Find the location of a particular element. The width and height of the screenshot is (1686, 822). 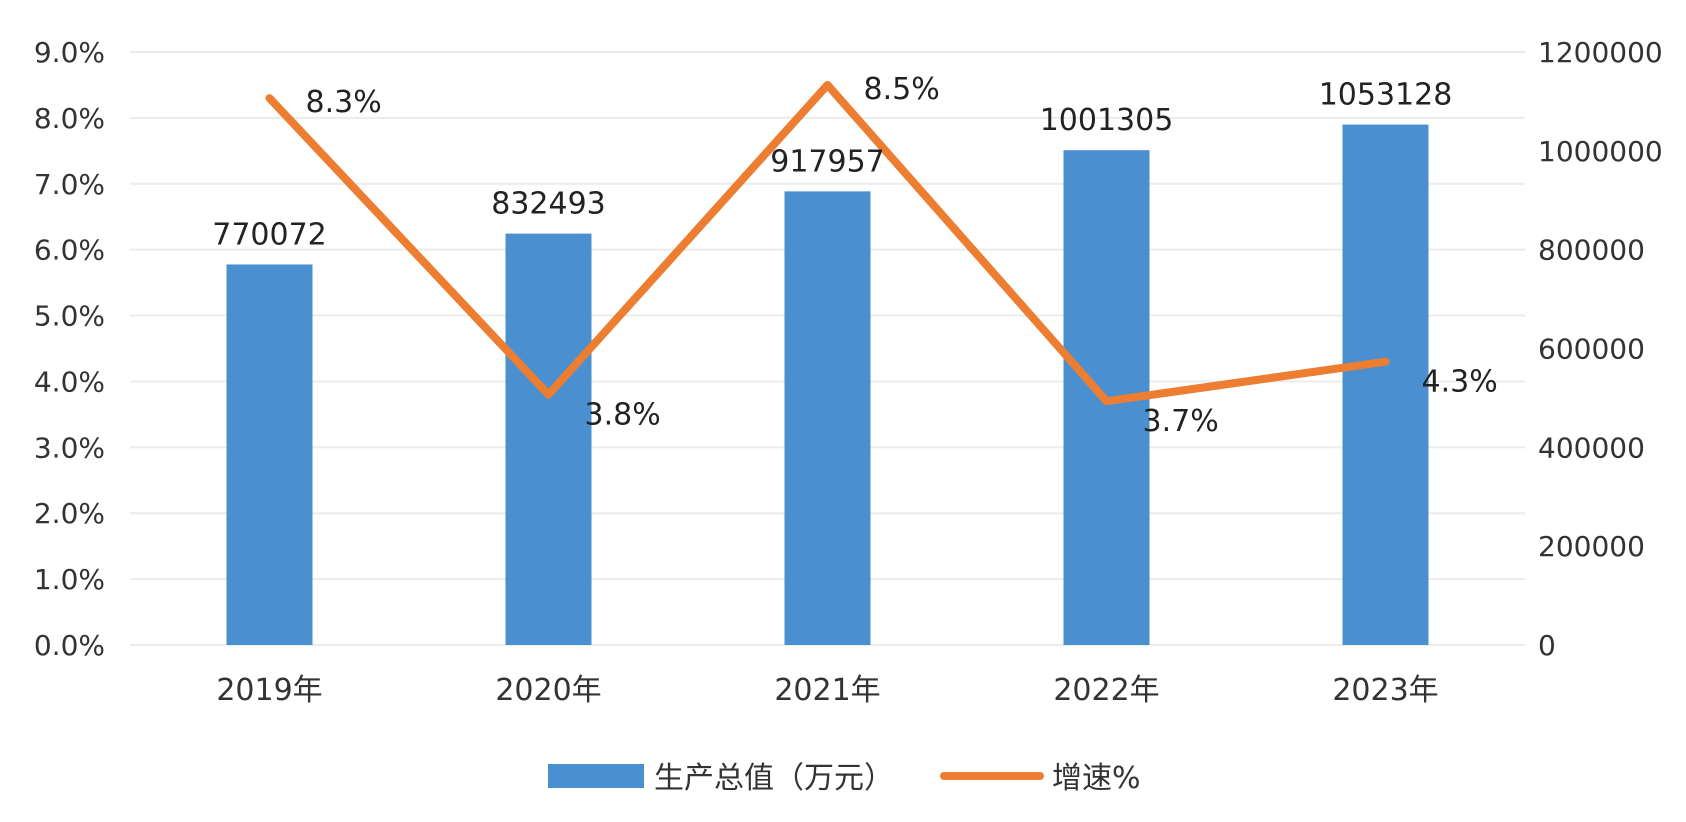

bar-value-label: 917957 is located at coordinates (827, 161).